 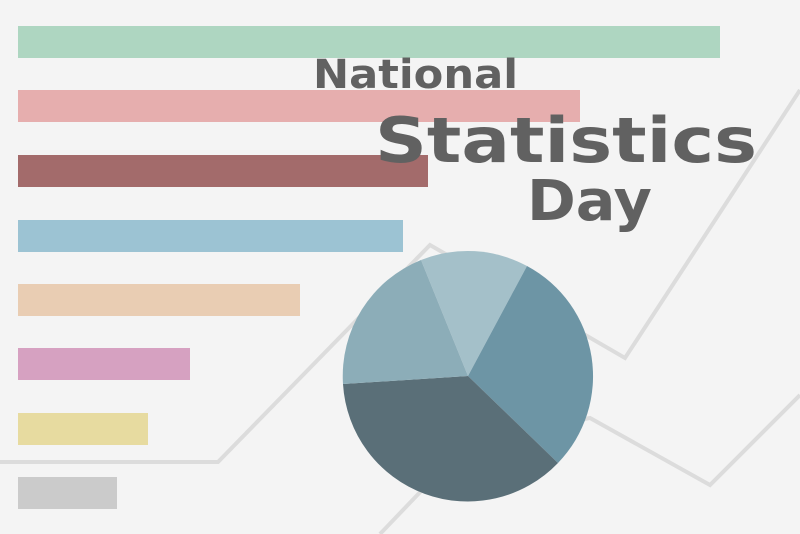 What do you see at coordinates (415, 75) in the screenshot?
I see `title-line: National` at bounding box center [415, 75].